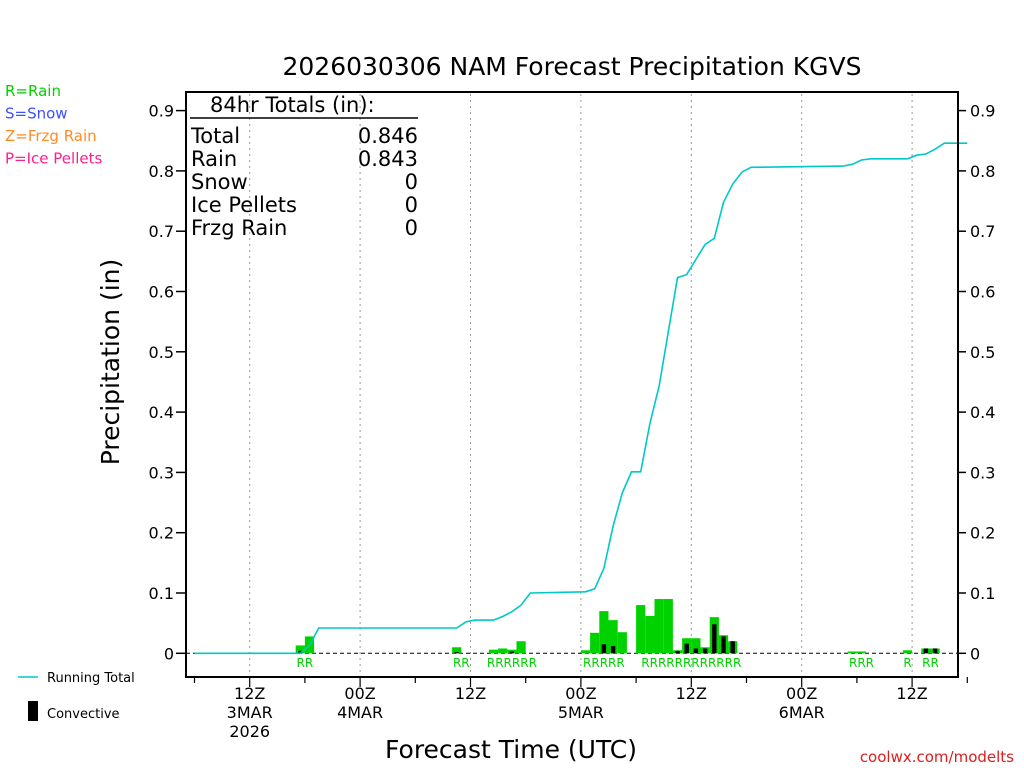 Image resolution: width=1024 pixels, height=768 pixels. Describe the element at coordinates (167, 382) in the screenshot. I see `y-axis-left: 0 0.1 0.2 0.3 0.4 0.5 0.6 0.7 0.8 0.9` at that location.